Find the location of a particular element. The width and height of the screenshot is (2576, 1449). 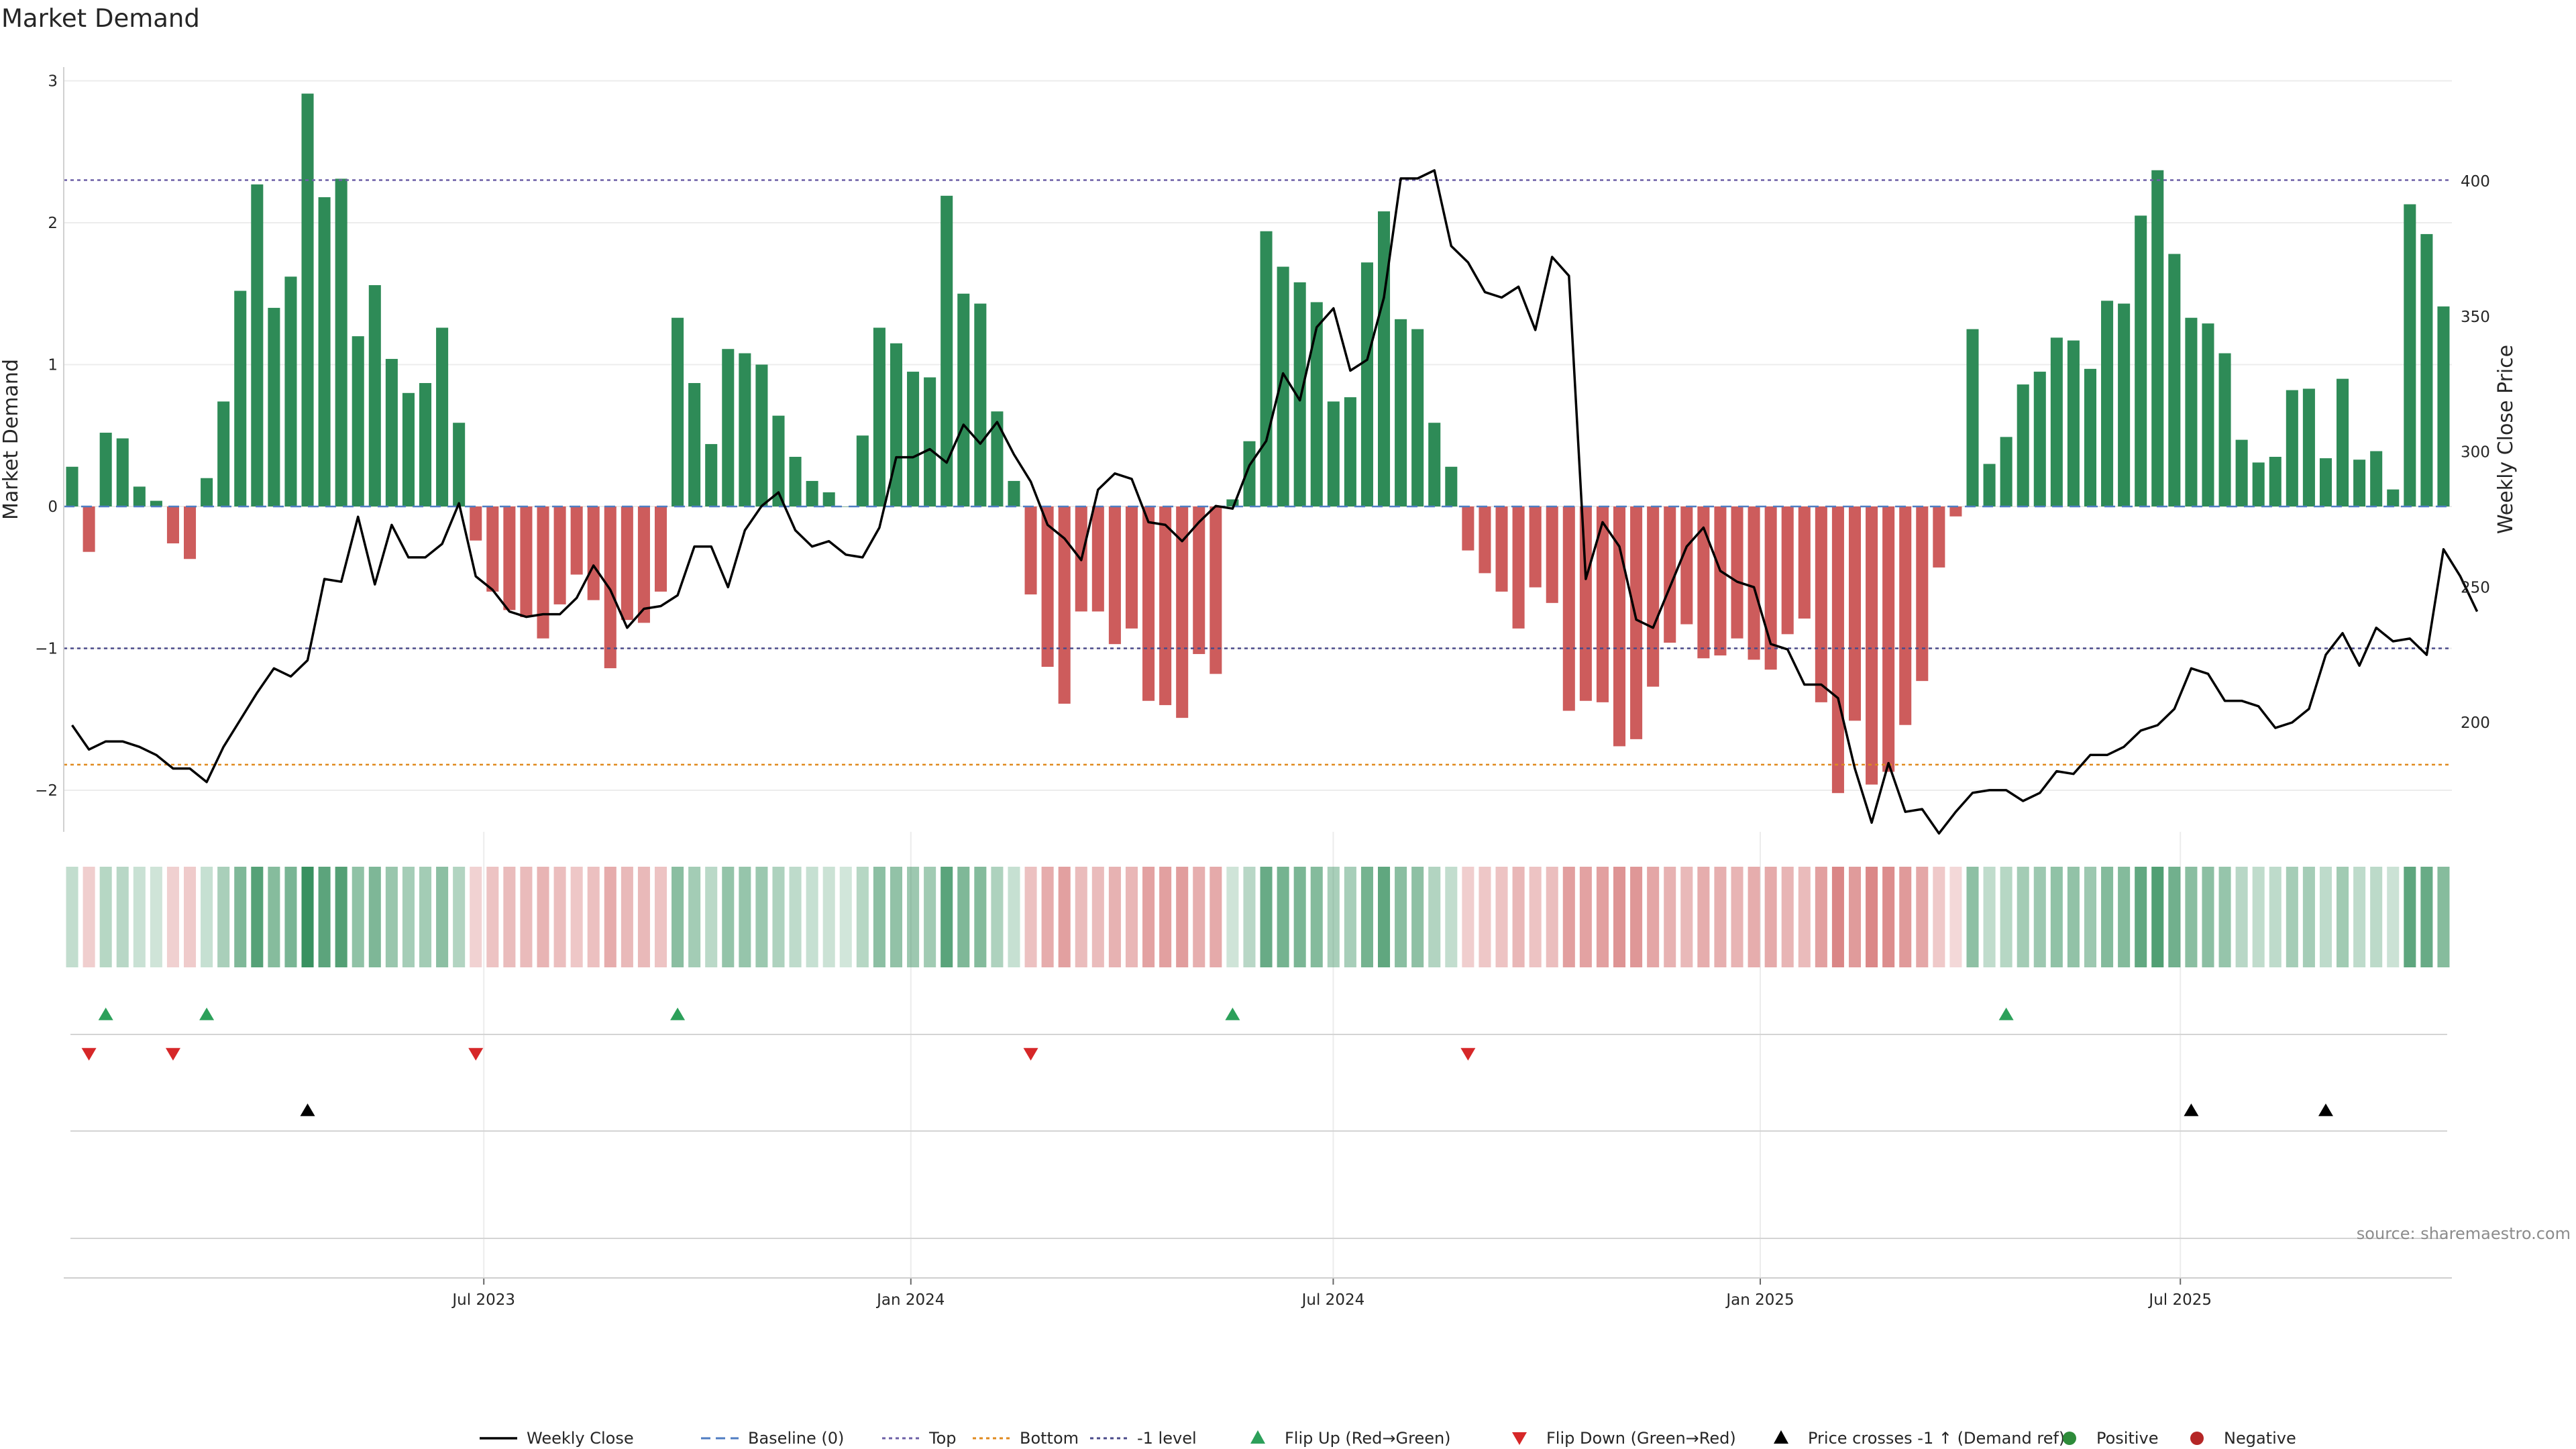

flip-down-marker is located at coordinates (476, 1054).